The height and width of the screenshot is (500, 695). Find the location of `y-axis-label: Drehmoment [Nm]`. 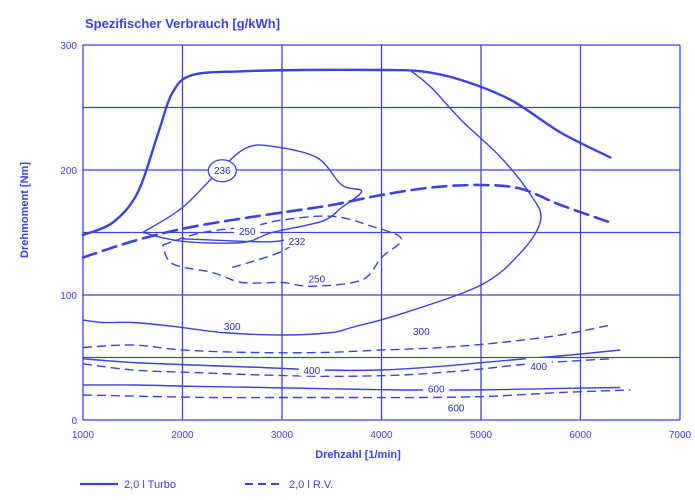

y-axis-label: Drehmoment [Nm] is located at coordinates (25, 210).